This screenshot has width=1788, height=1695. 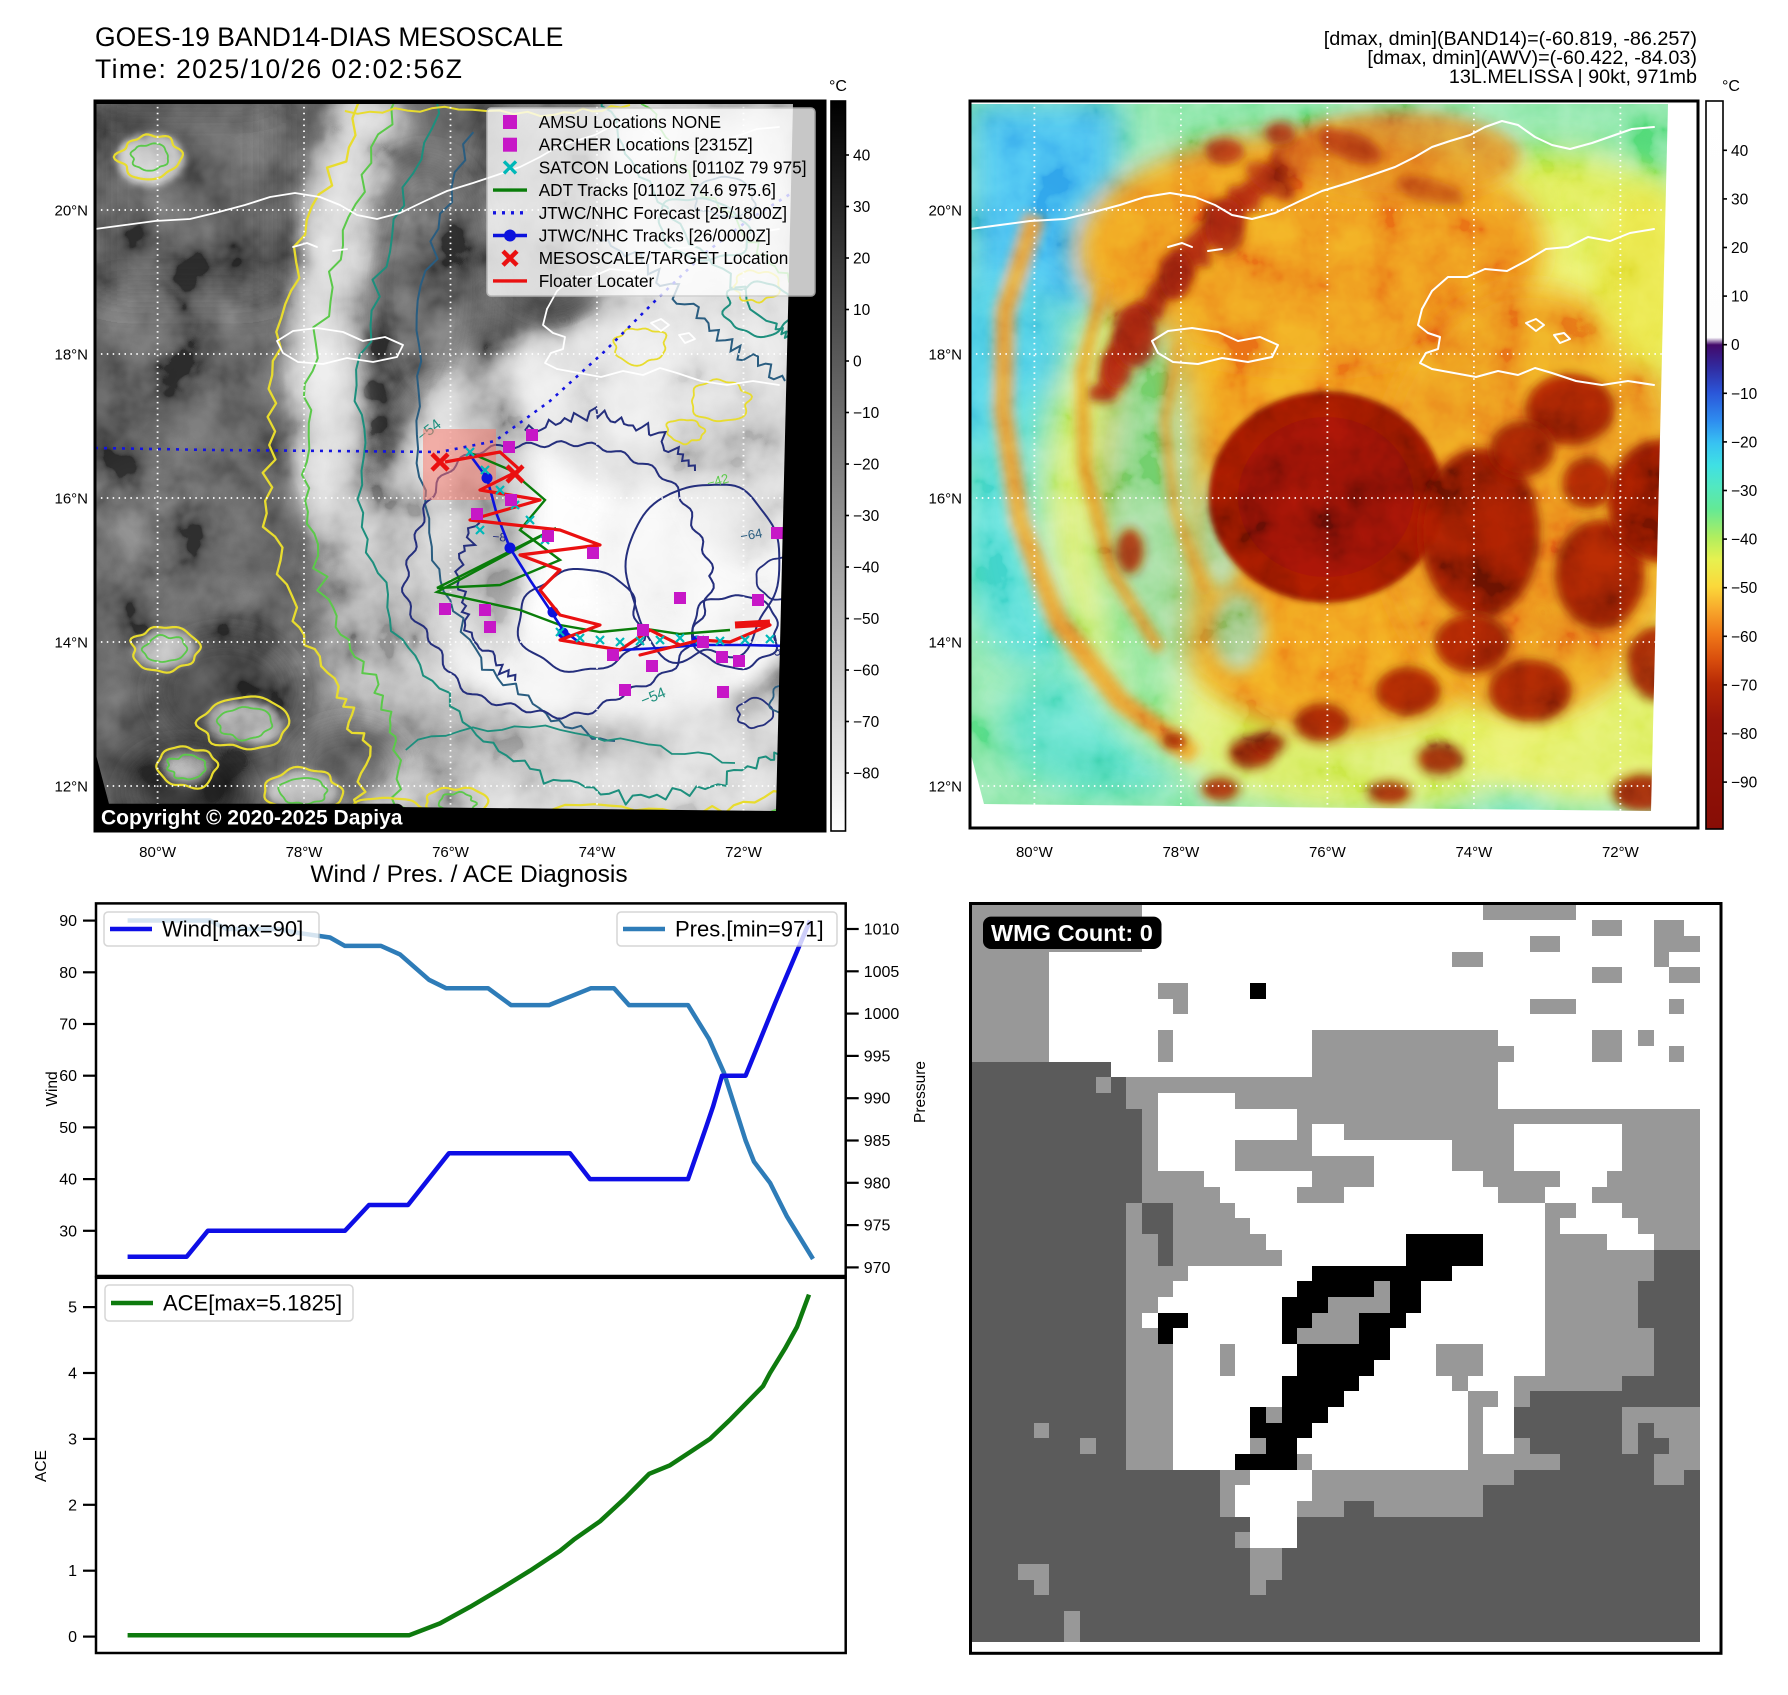 I want to click on svg-text: AMSU Locations NONE, so click(x=630, y=122).